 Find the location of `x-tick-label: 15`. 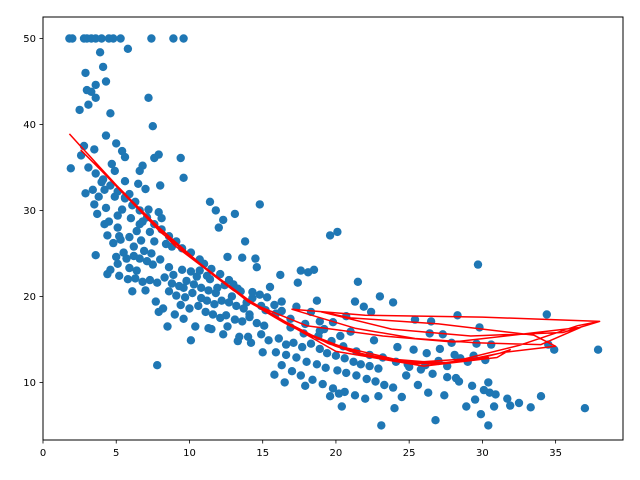

x-tick-label: 15 is located at coordinates (262, 453).